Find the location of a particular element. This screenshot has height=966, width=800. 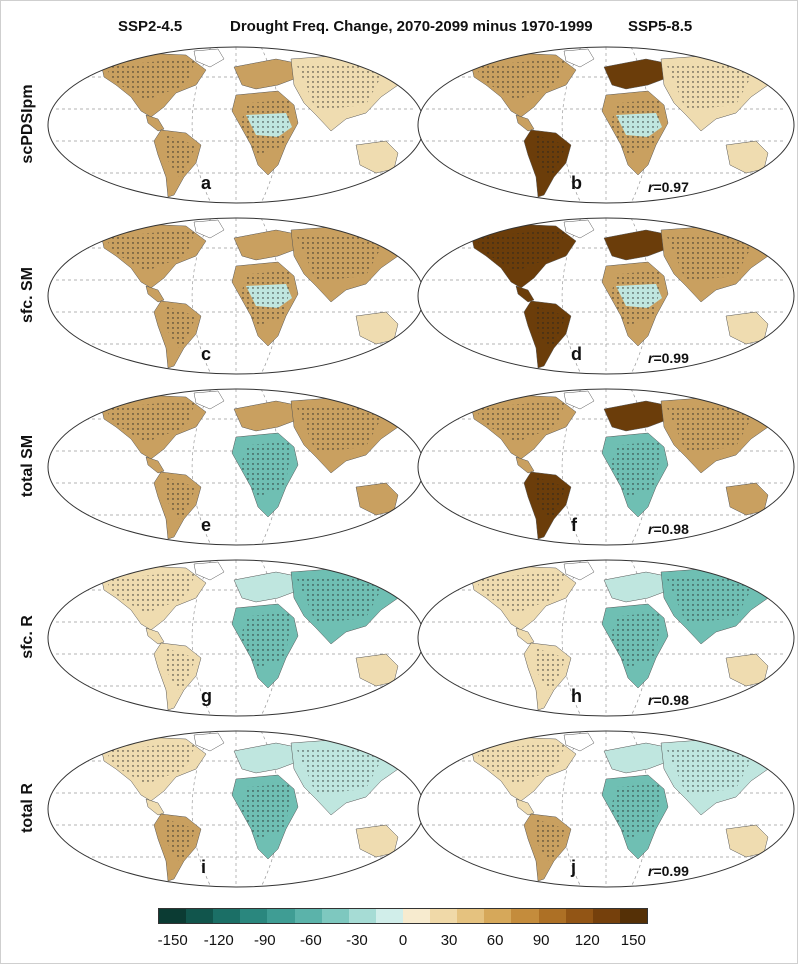

panel-letter: c is located at coordinates (206, 354).